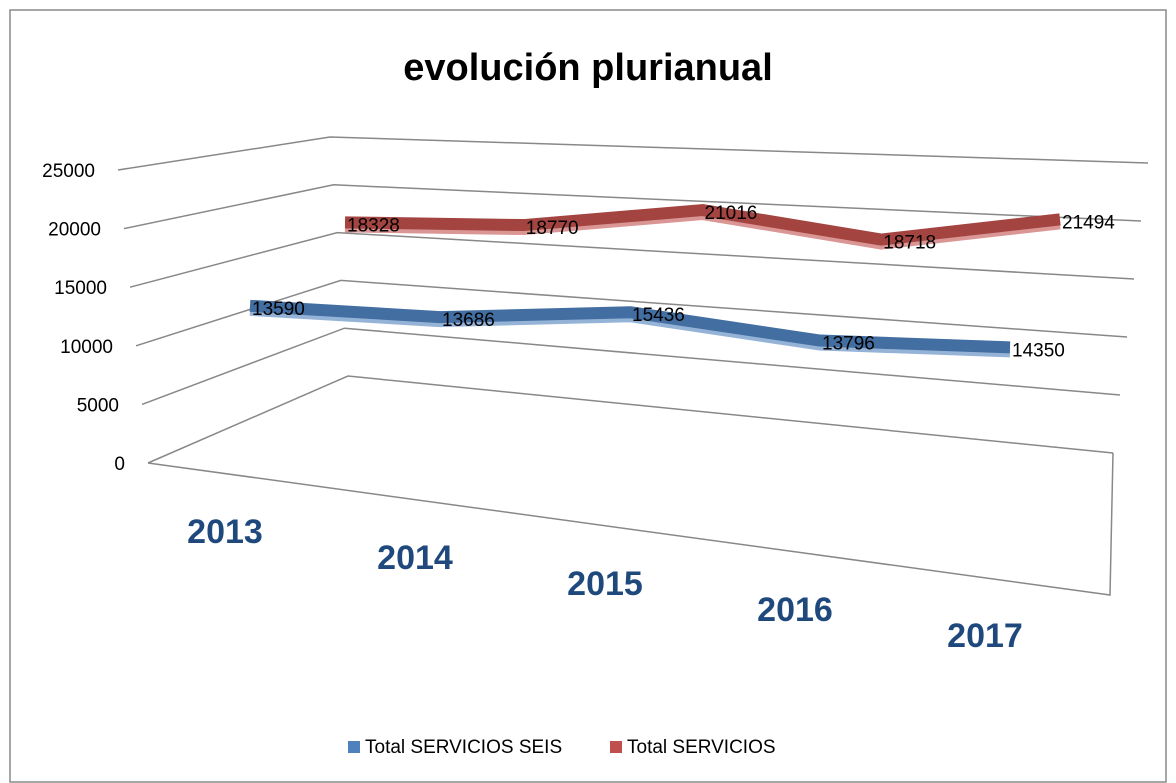 The image size is (1176, 783). Describe the element at coordinates (848, 344) in the screenshot. I see `data-label: 13796` at that location.